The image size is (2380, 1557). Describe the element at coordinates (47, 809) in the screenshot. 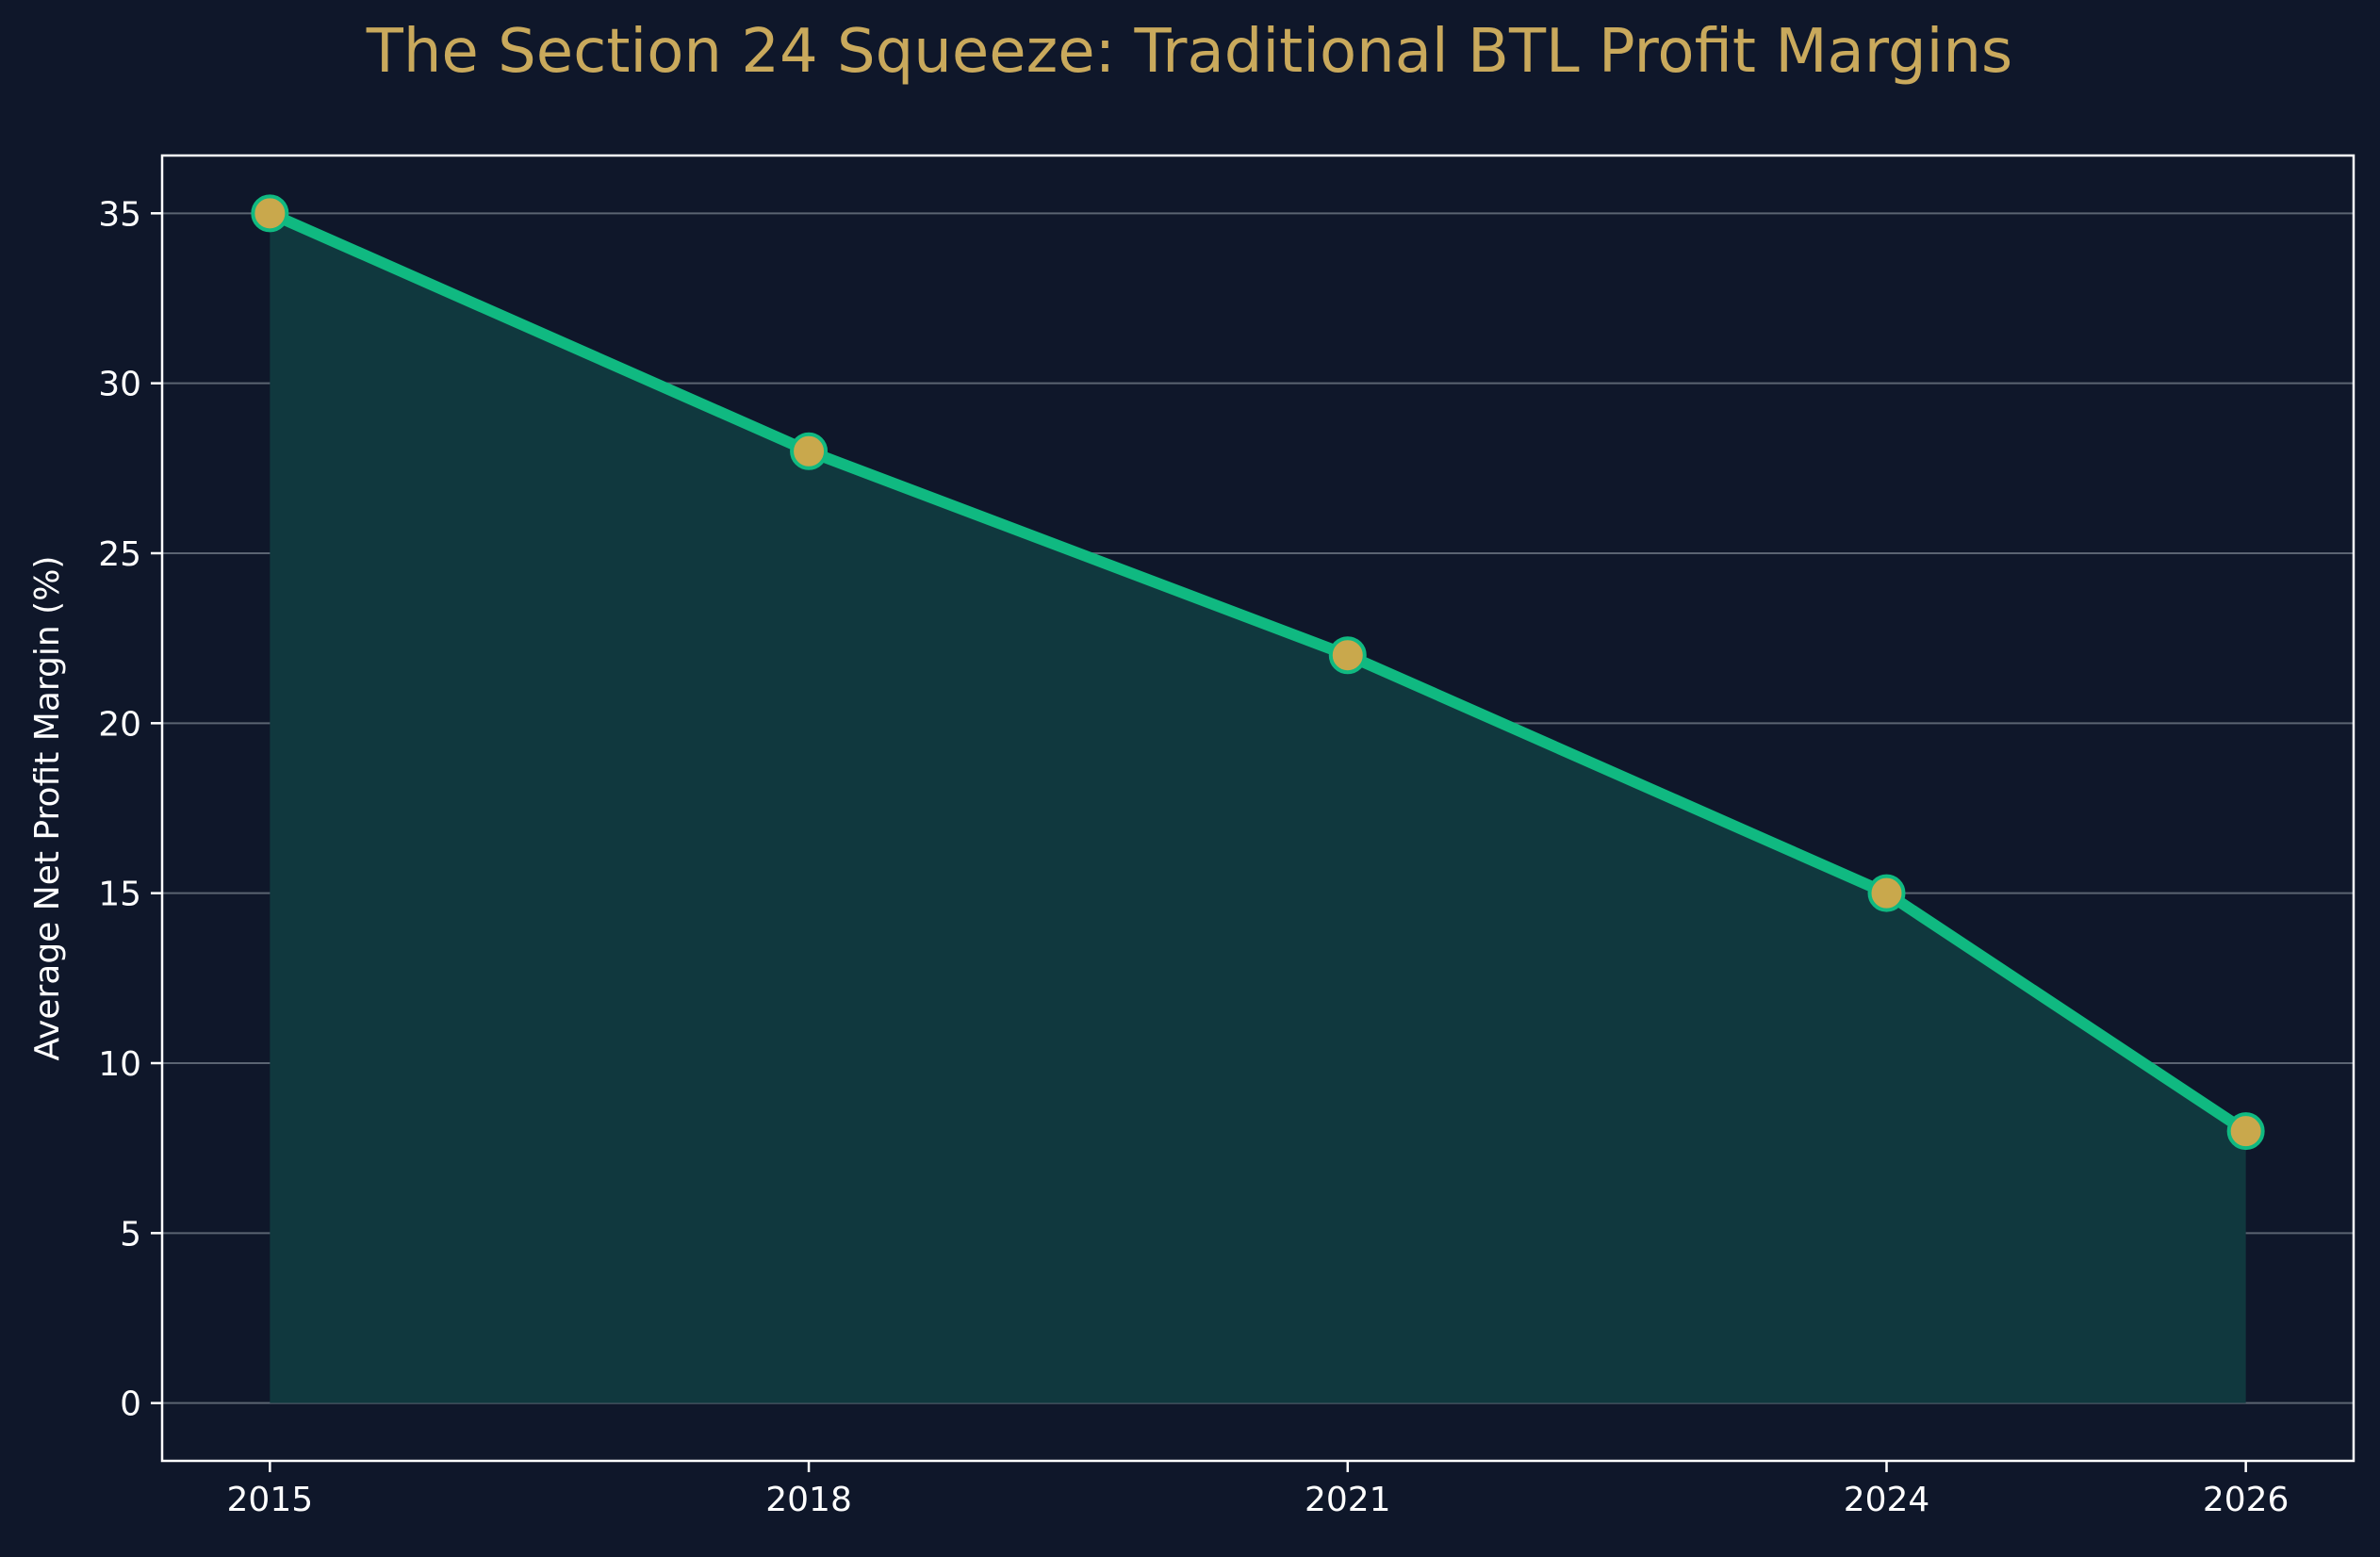

I see `y-axis-label: Average Net Profit Margin (%)` at that location.